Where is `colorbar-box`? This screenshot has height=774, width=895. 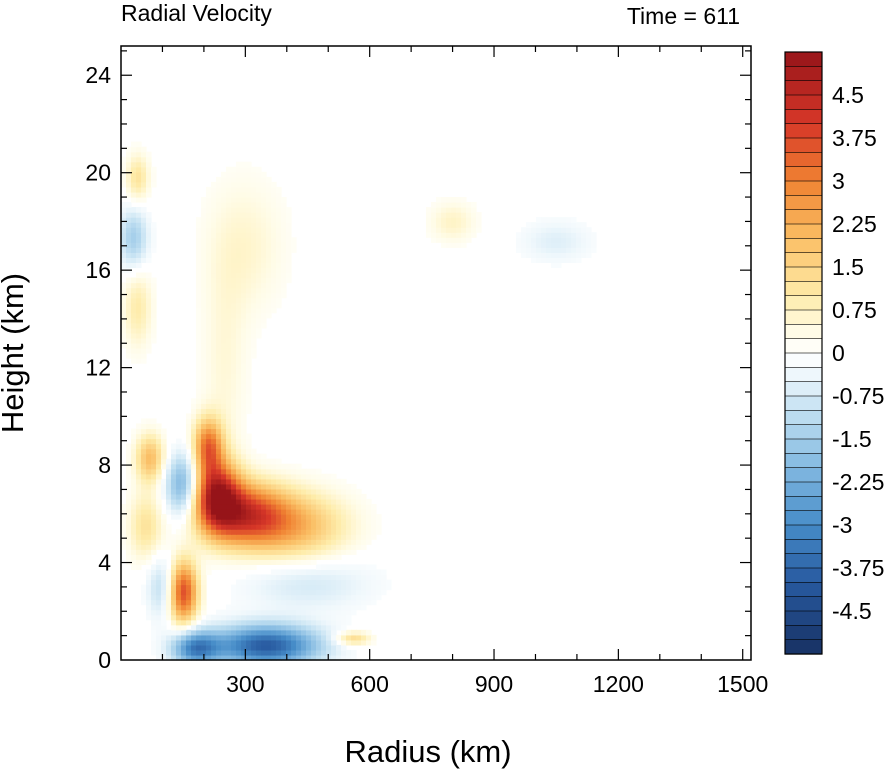 colorbar-box is located at coordinates (803, 604).